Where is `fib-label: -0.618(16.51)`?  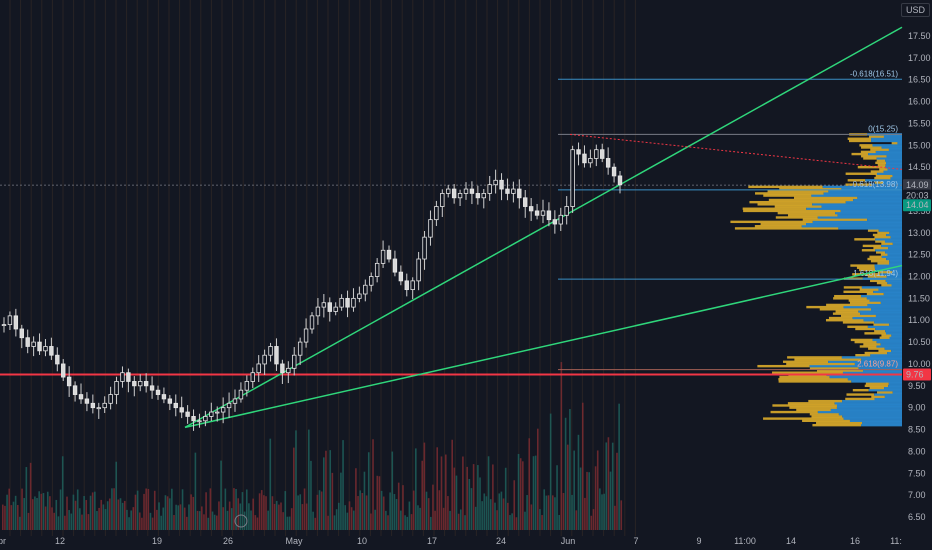 fib-label: -0.618(16.51) is located at coordinates (874, 73).